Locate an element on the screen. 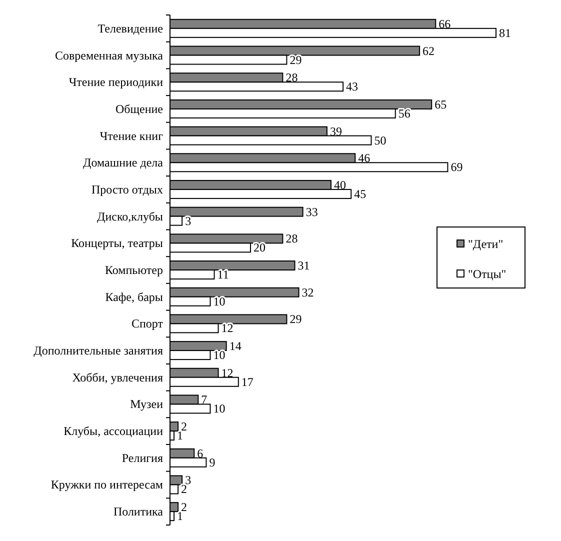  y-tick-label: Музеи is located at coordinates (147, 404).